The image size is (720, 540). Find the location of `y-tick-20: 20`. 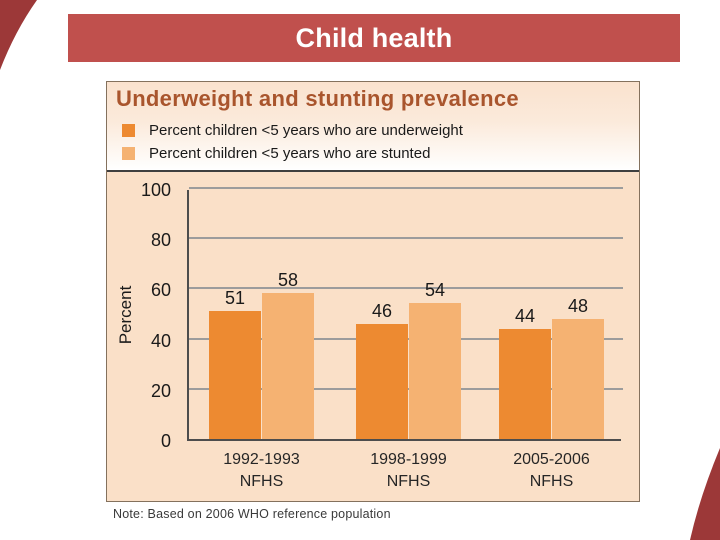

y-tick-20: 20 is located at coordinates (160, 390).